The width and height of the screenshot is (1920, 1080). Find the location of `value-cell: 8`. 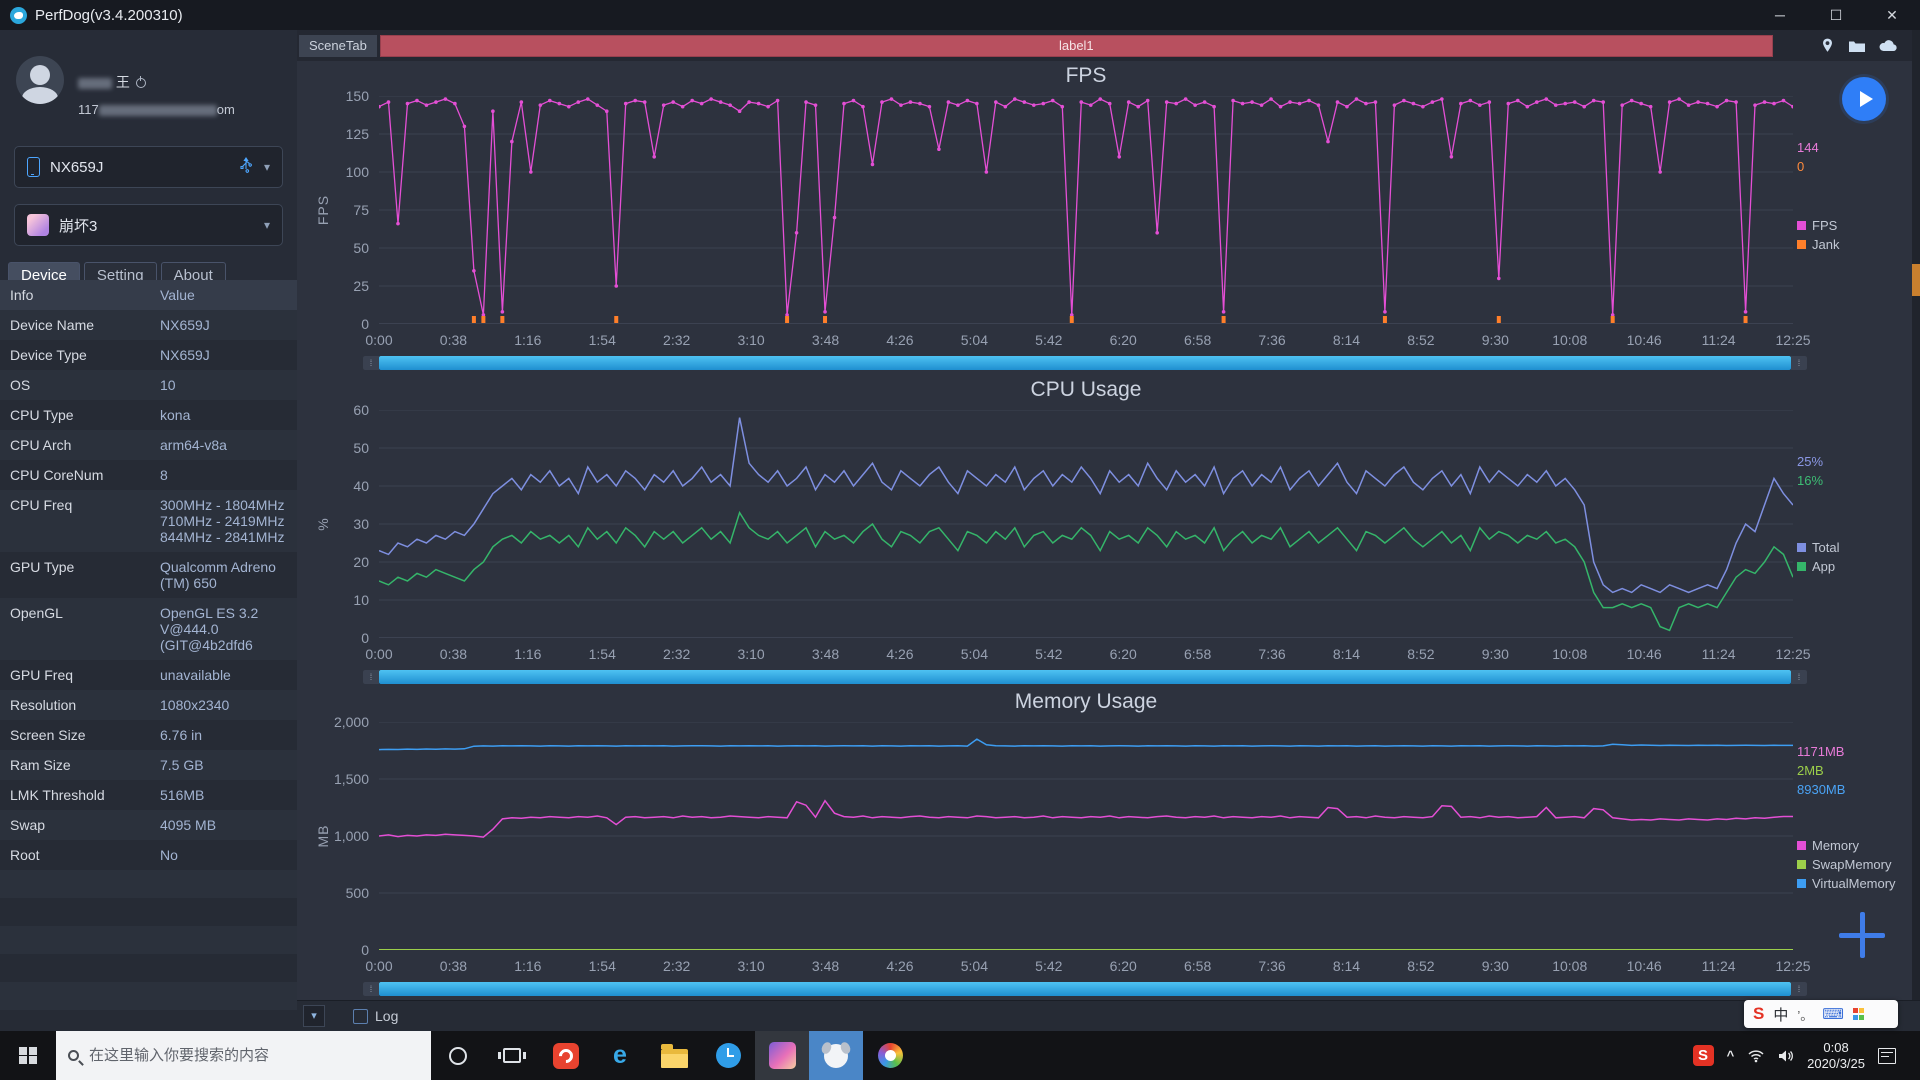

value-cell: 8 is located at coordinates (164, 475).